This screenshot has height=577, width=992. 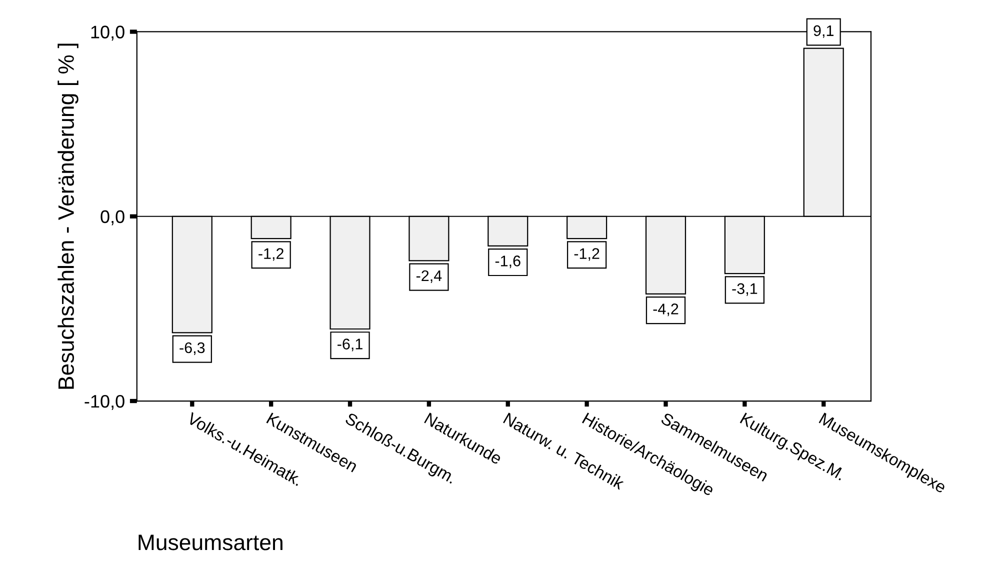 I want to click on data-label: -6,1, so click(x=350, y=345).